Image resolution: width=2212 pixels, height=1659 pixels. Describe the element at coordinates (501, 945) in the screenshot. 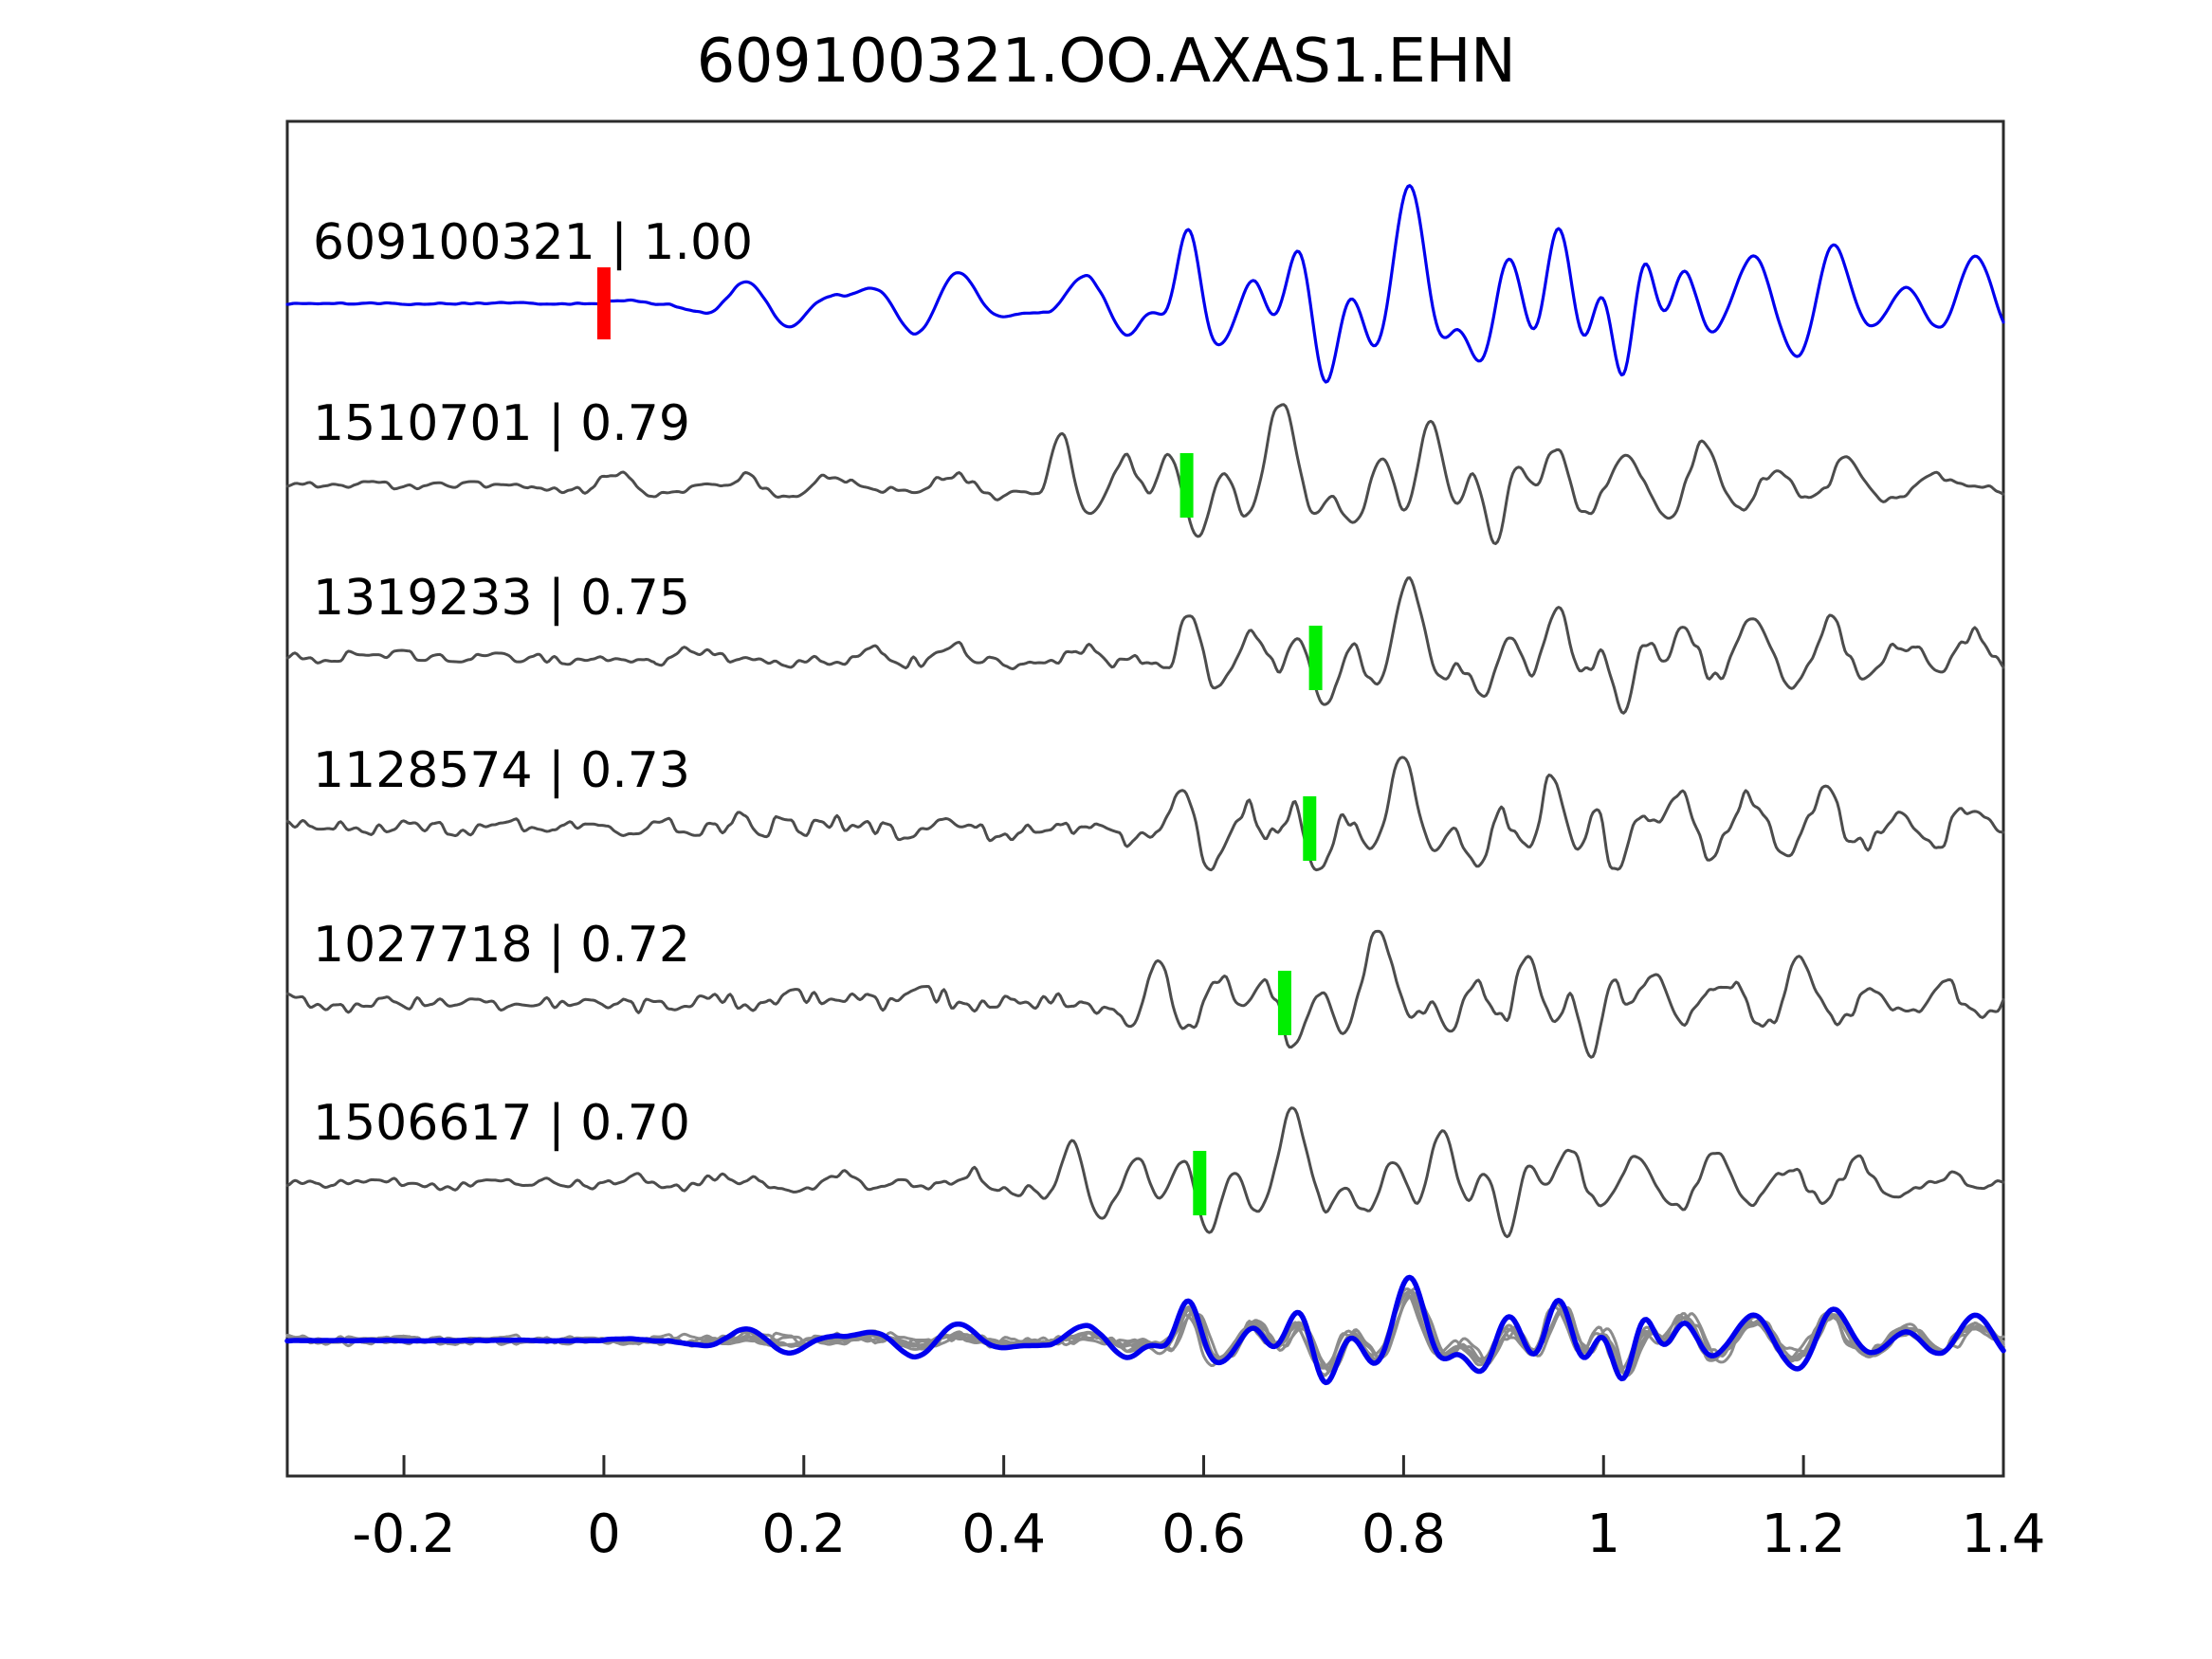

I see `trace-label: 1027718 | 0.72` at that location.